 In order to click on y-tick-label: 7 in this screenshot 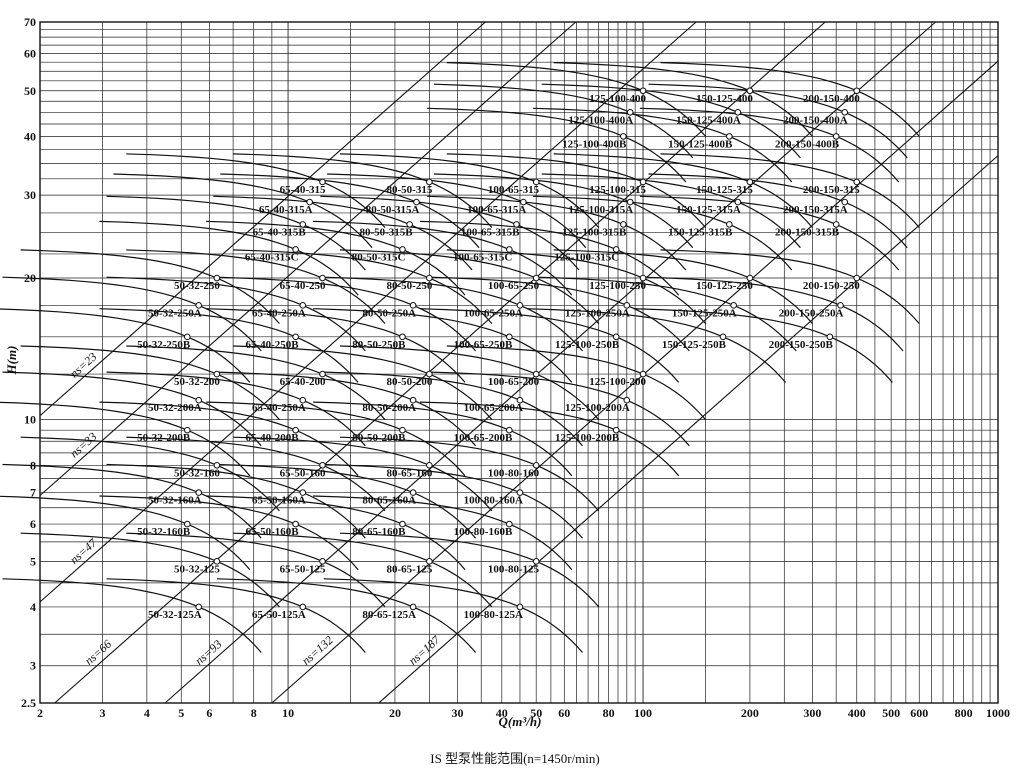, I will do `click(33, 493)`.